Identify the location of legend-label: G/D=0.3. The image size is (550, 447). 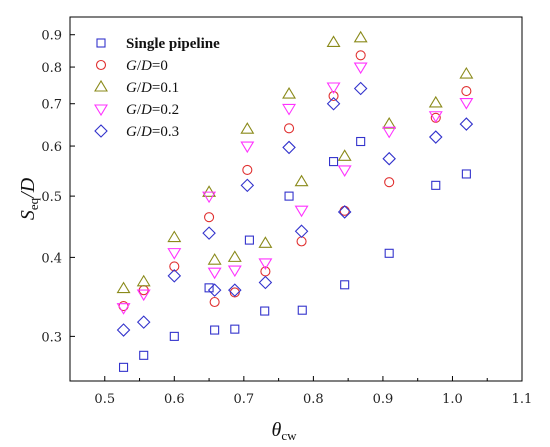
(152, 132).